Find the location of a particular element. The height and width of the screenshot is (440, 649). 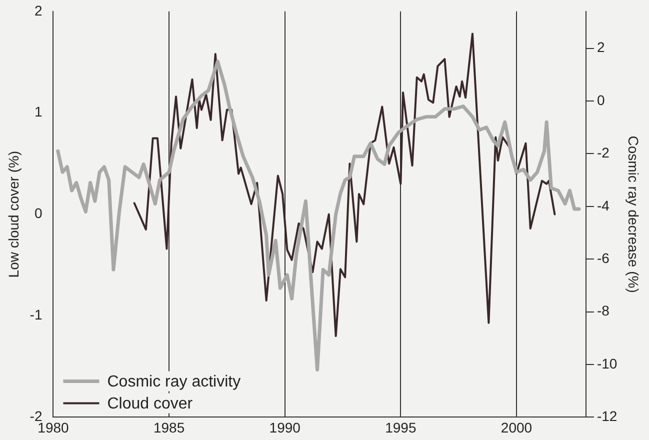

y-tick-label: 1 is located at coordinates (38, 112).